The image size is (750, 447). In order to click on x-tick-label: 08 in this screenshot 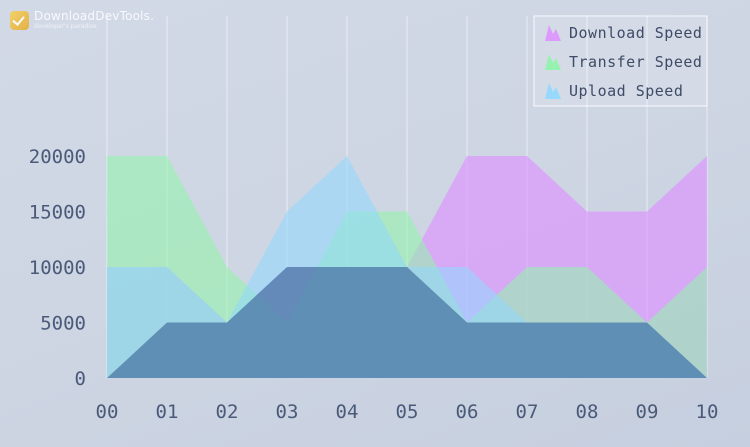, I will do `click(587, 412)`.